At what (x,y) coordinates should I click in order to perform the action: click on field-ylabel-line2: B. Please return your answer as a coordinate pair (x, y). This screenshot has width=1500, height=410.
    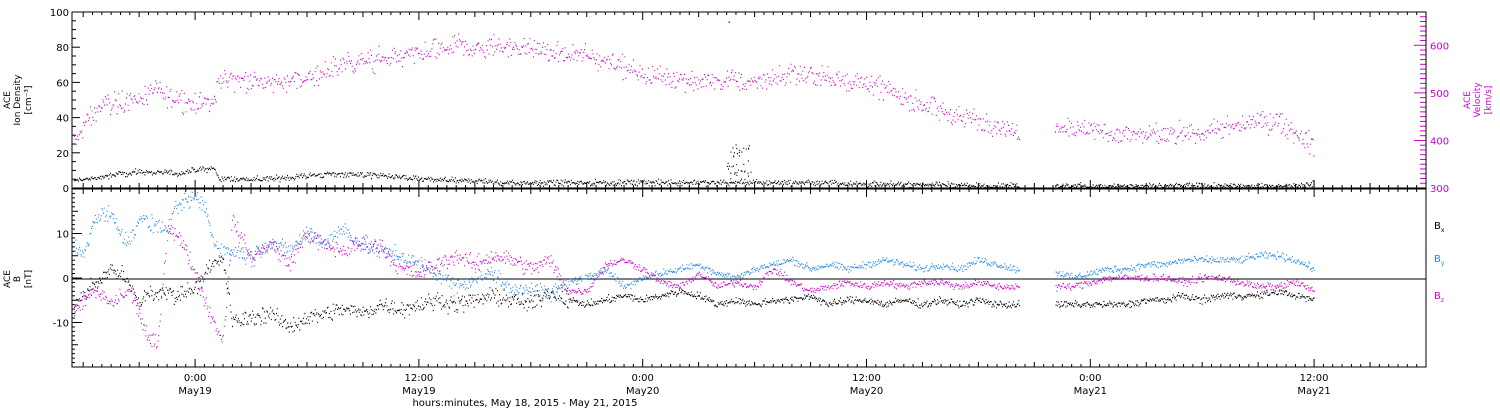
    Looking at the image, I should click on (18, 279).